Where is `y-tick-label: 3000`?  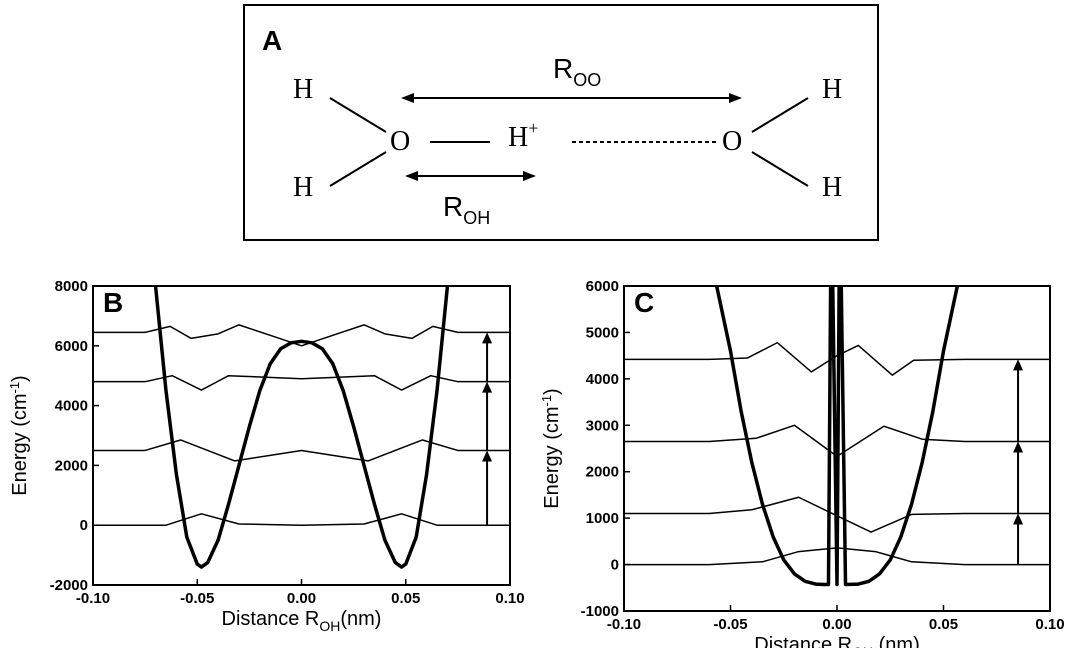 y-tick-label: 3000 is located at coordinates (602, 425).